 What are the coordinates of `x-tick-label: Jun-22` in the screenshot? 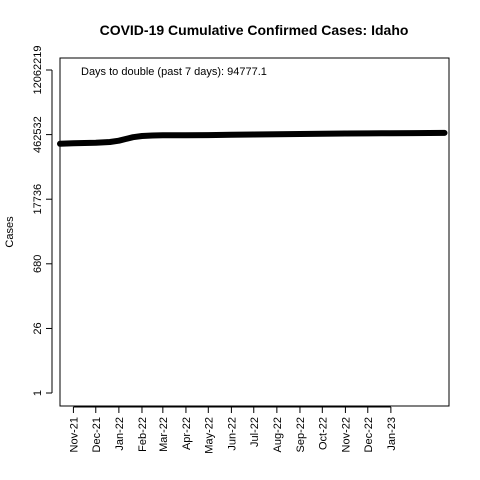 It's located at (232, 434).